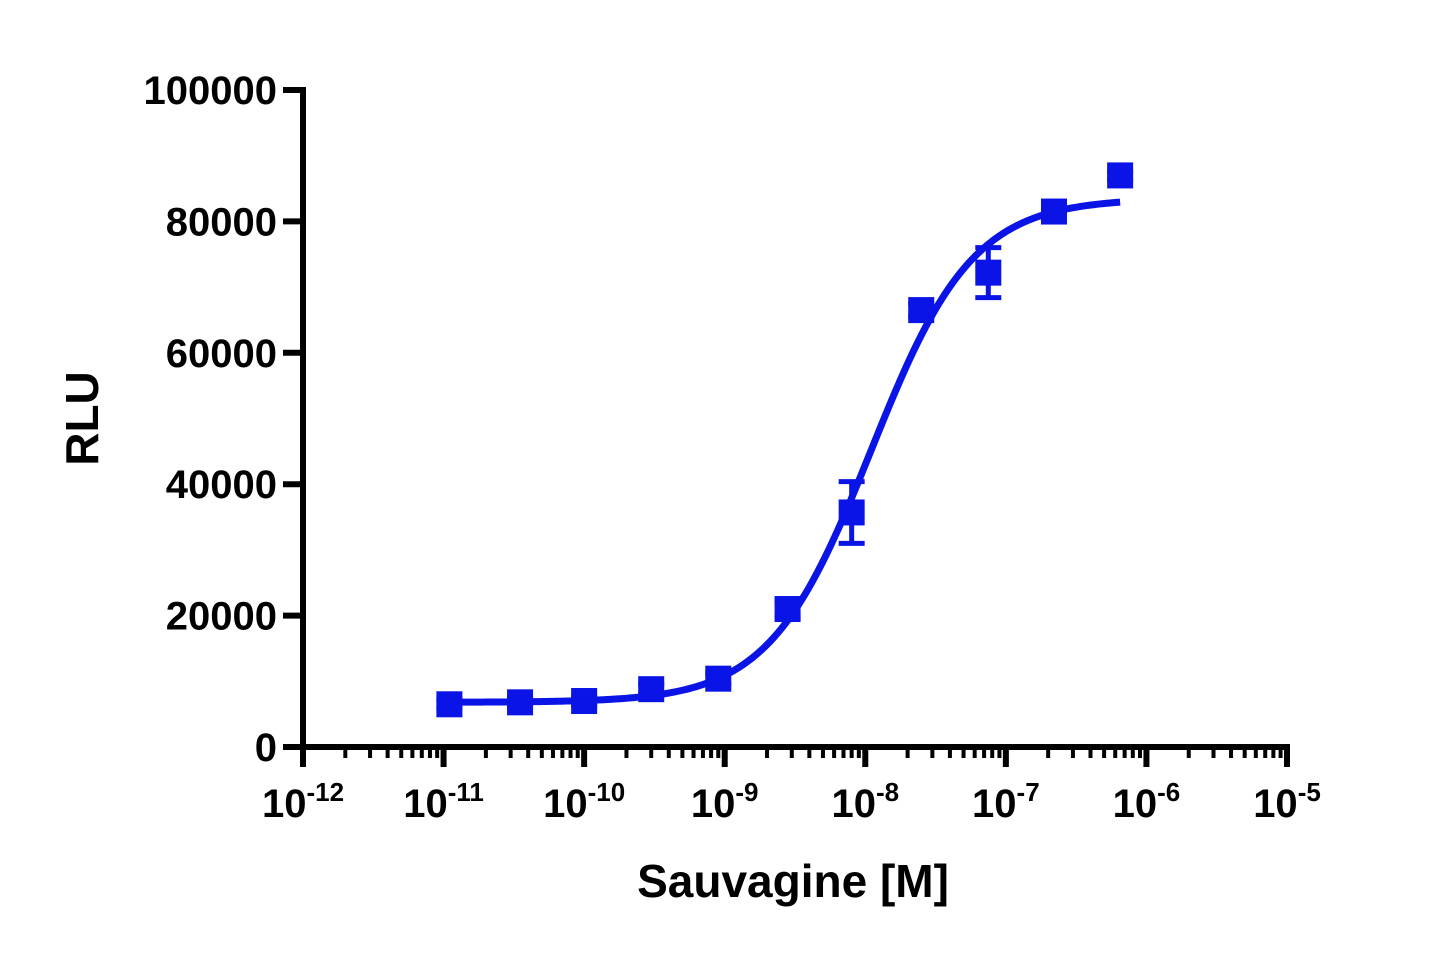  Describe the element at coordinates (210, 91) in the screenshot. I see `y-tick-label: 100000` at that location.